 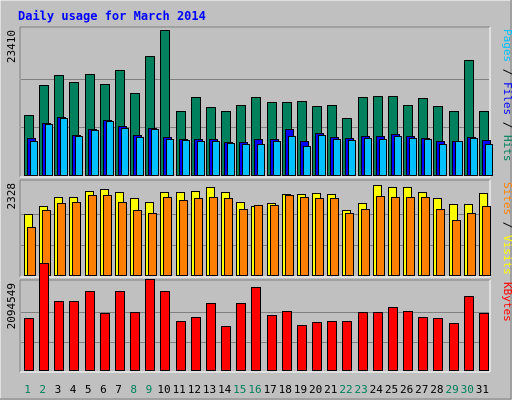 What do you see at coordinates (300, 389) in the screenshot?
I see `day-label: 19` at bounding box center [300, 389].